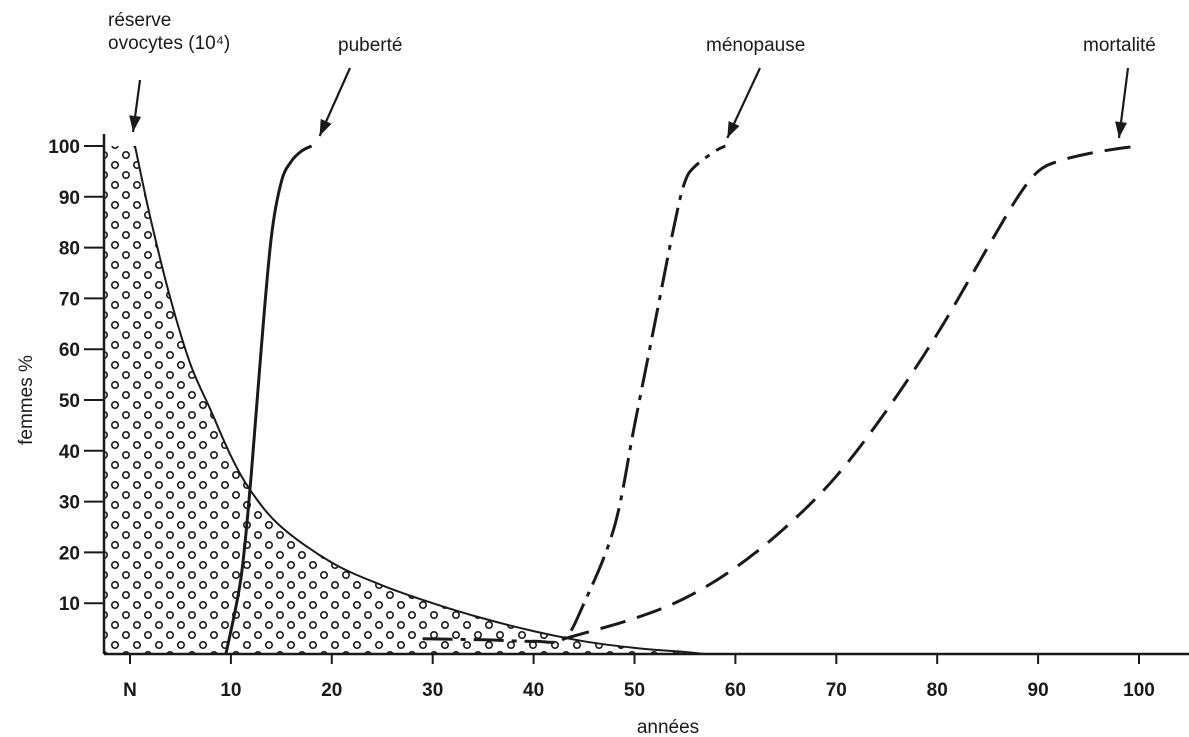  Describe the element at coordinates (69, 249) in the screenshot. I see `y-tick-label-80: 80` at that location.